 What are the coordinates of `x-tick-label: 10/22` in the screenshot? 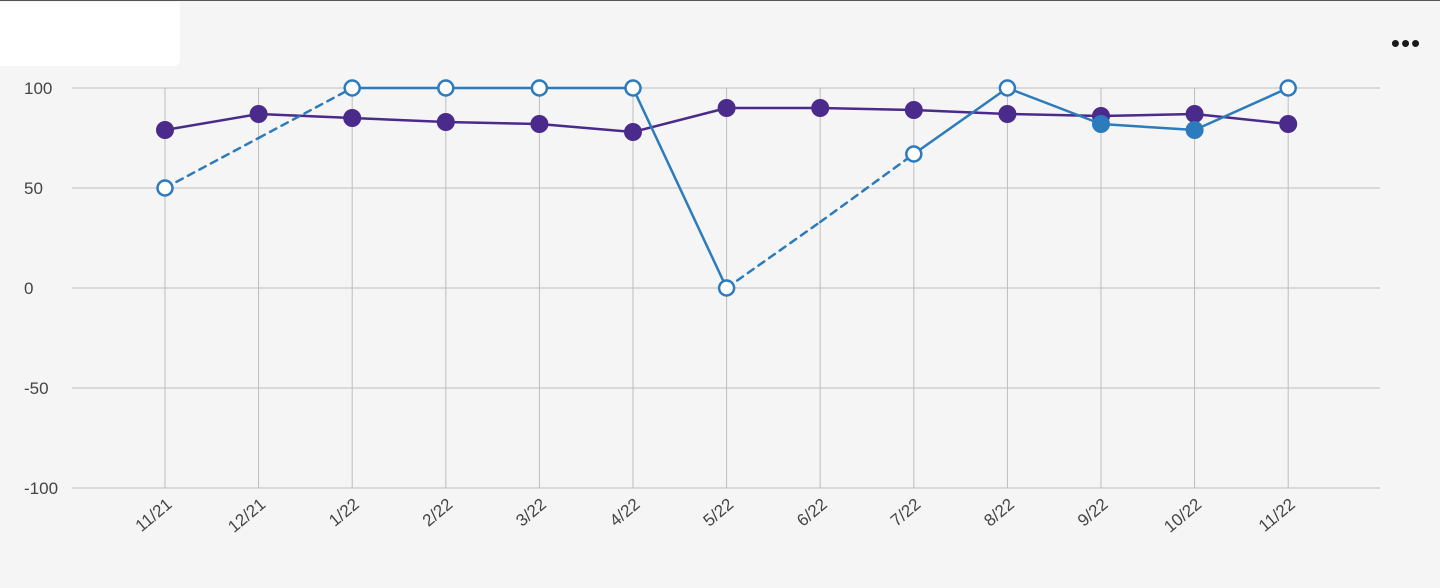 It's located at (1182, 516).